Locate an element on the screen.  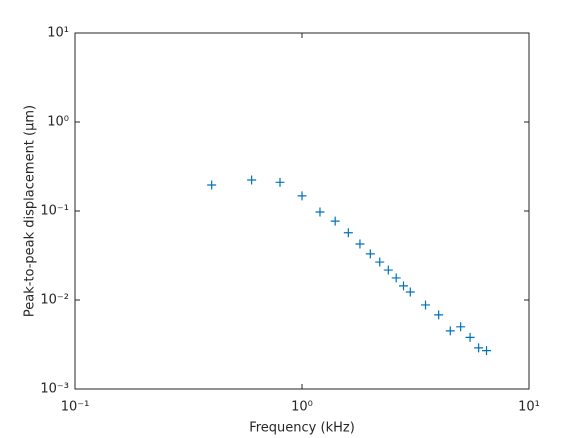
x-axis-label: Frequency (kHz) is located at coordinates (302, 428).